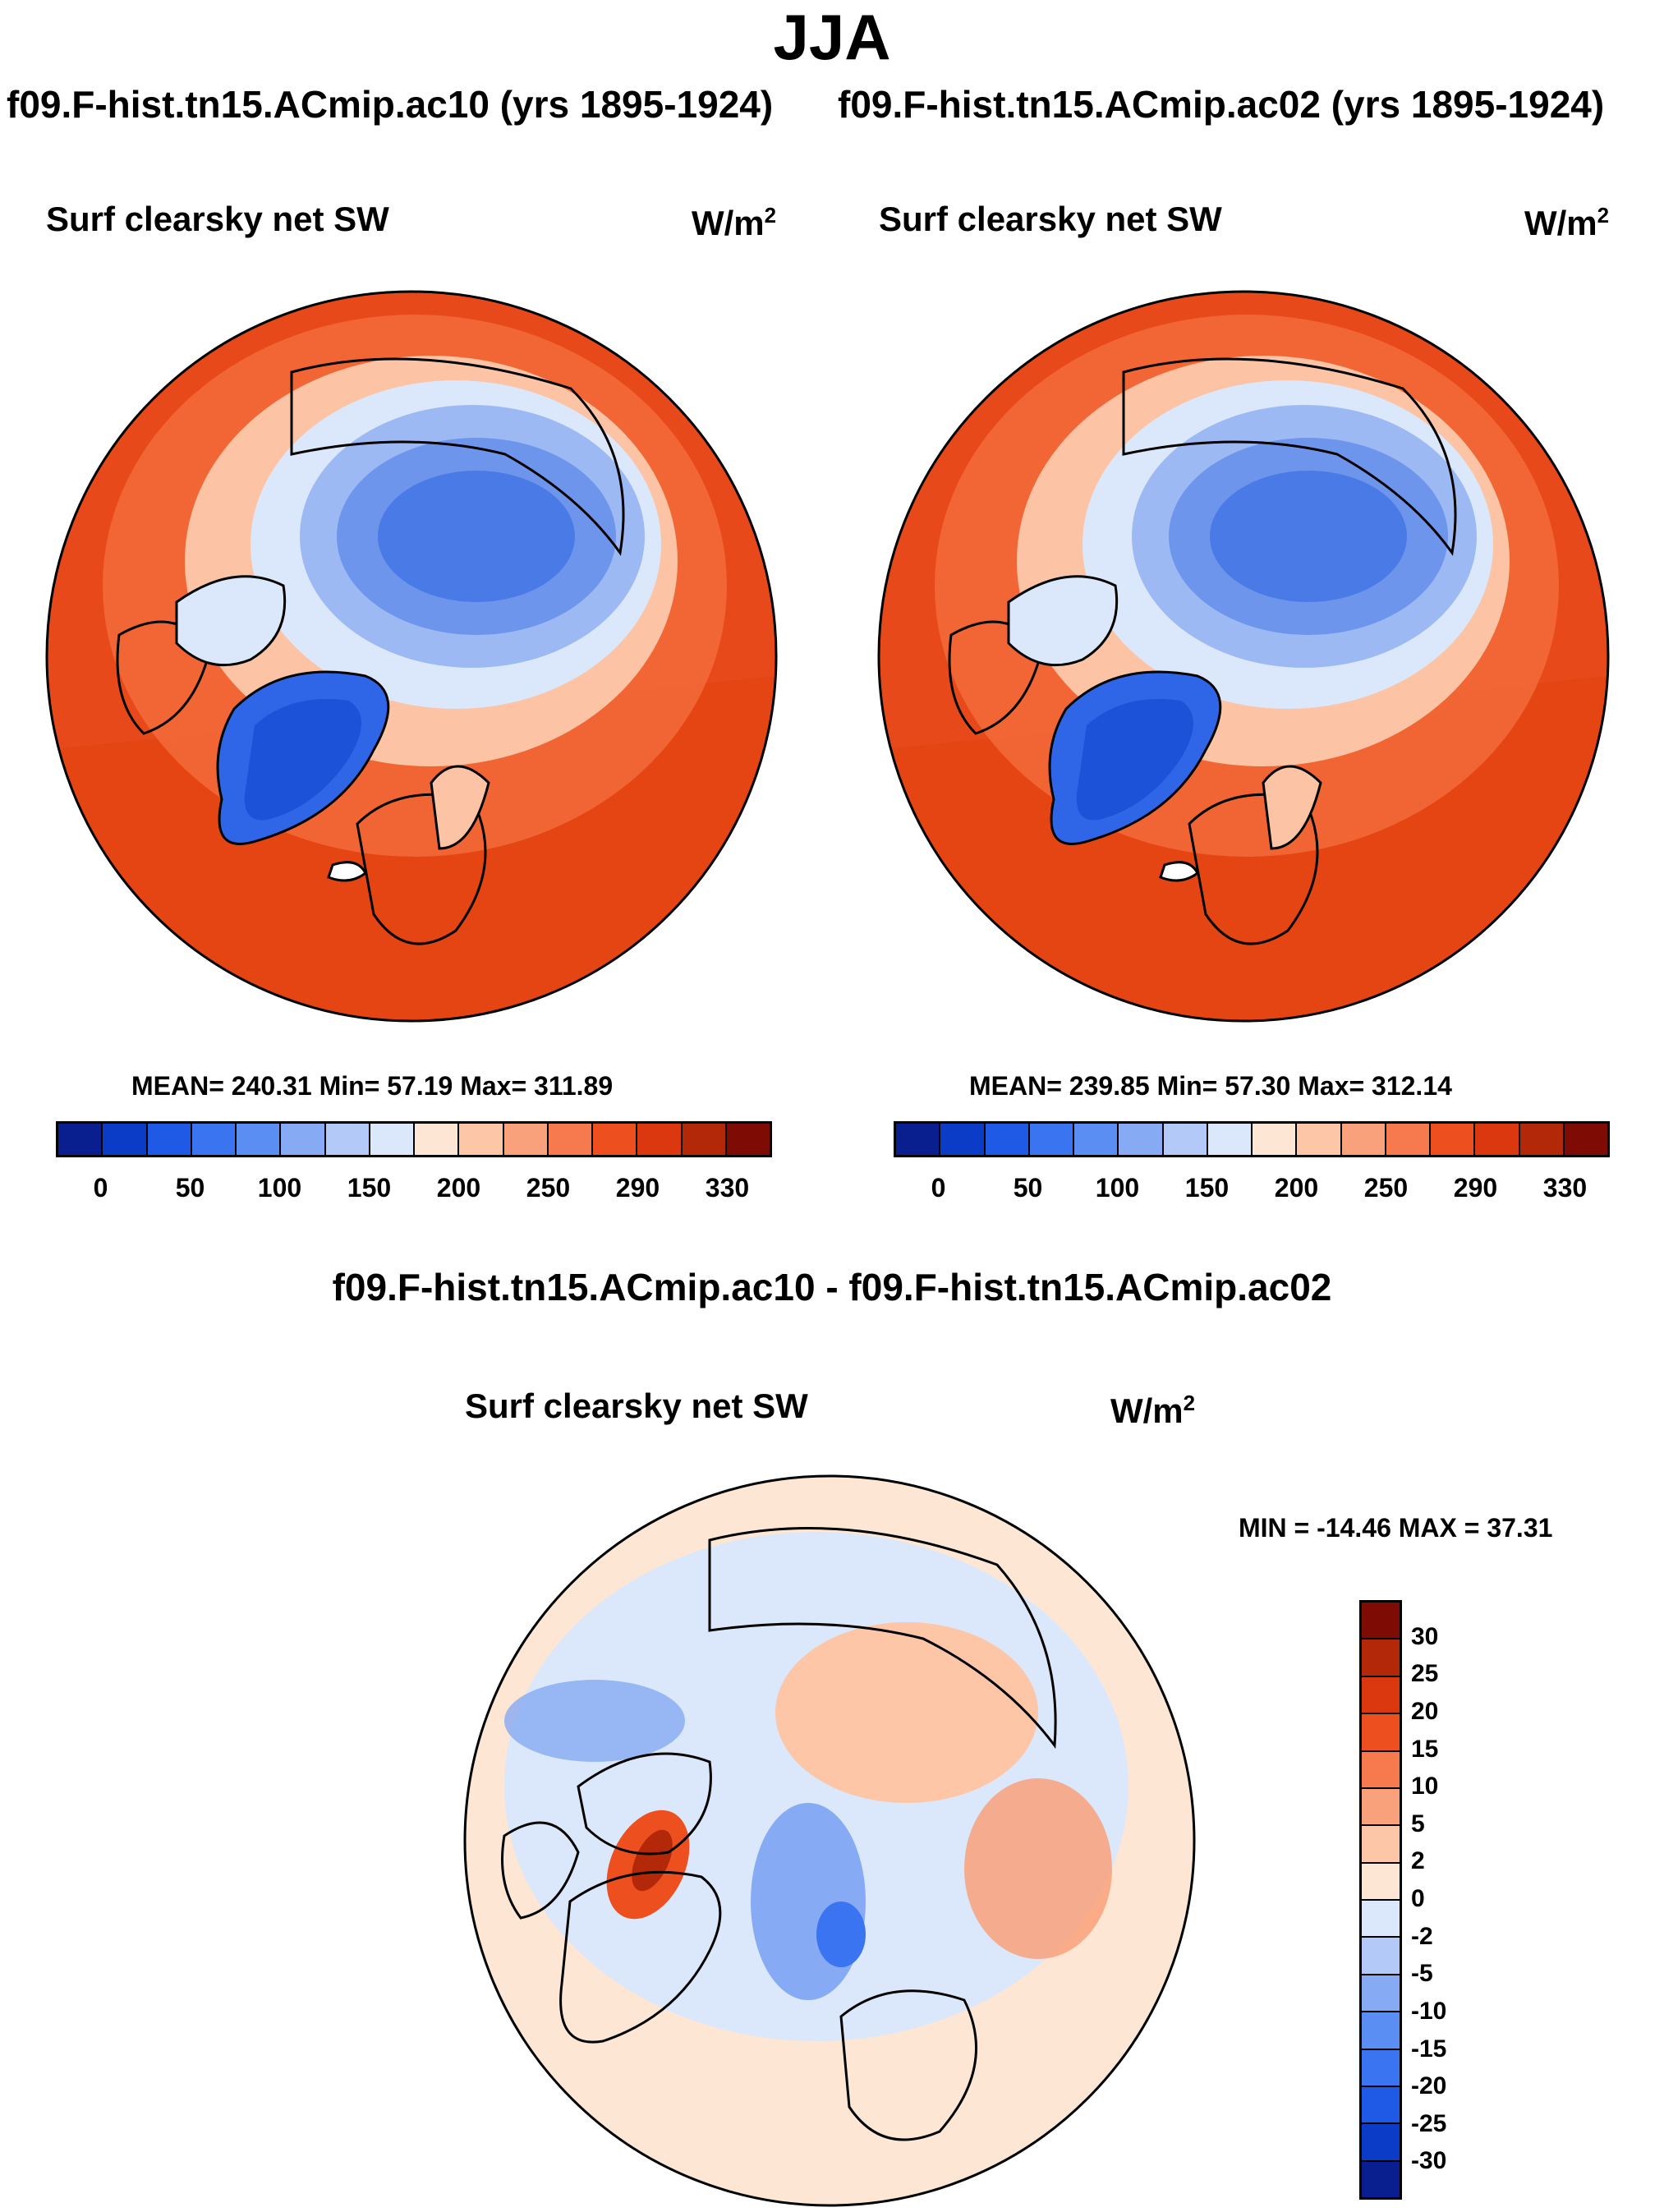 This screenshot has width=1664, height=2212. What do you see at coordinates (1425, 1786) in the screenshot?
I see `colorbar-difference-tick-label: 10` at bounding box center [1425, 1786].